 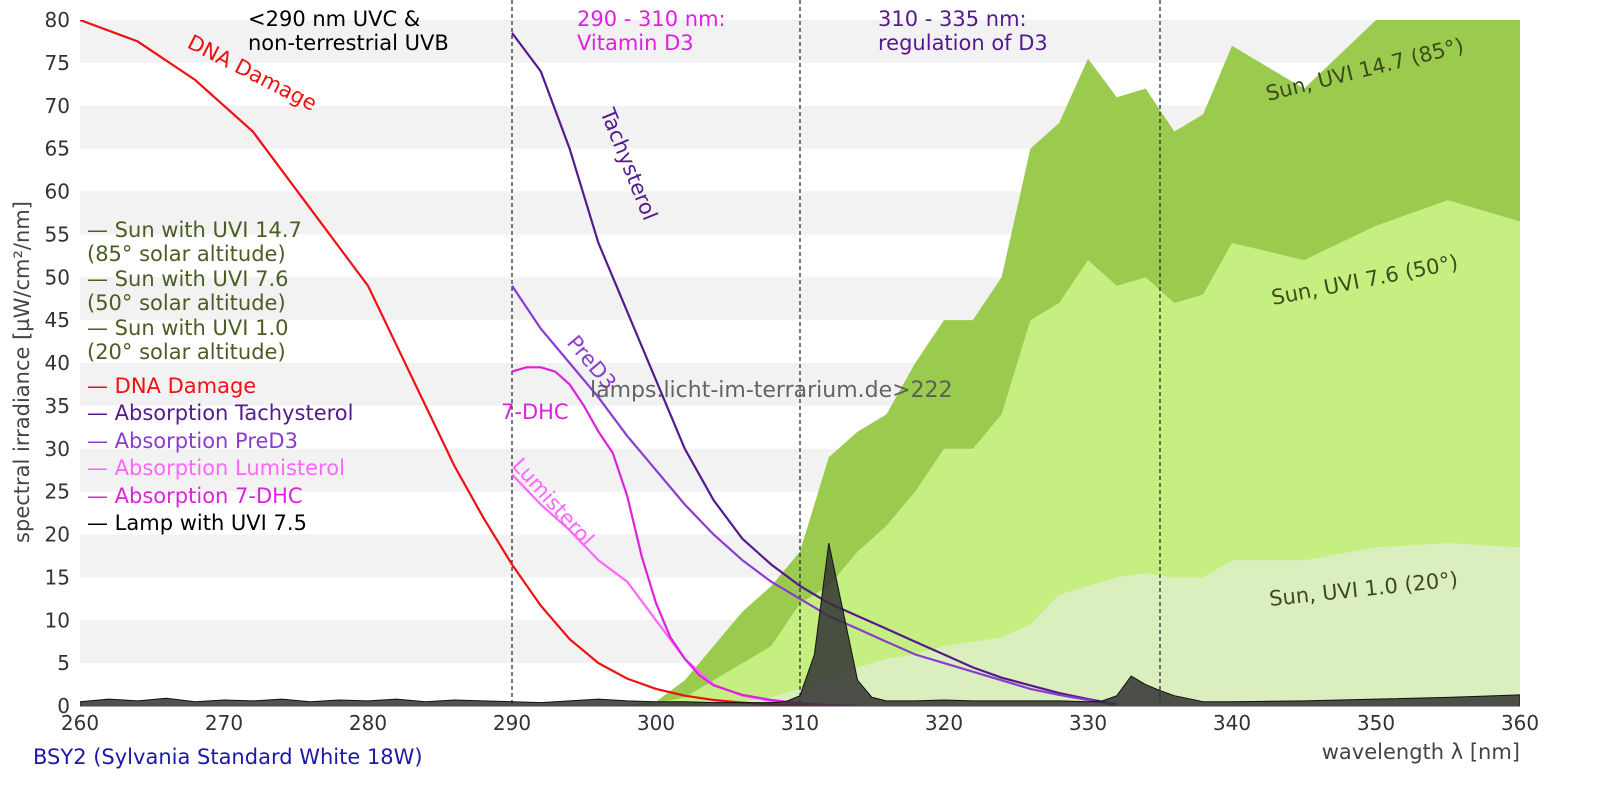 I want to click on x-axis-ticks: 260 270 280 290 300 310 320 330 340 350 360, so click(x=800, y=723).